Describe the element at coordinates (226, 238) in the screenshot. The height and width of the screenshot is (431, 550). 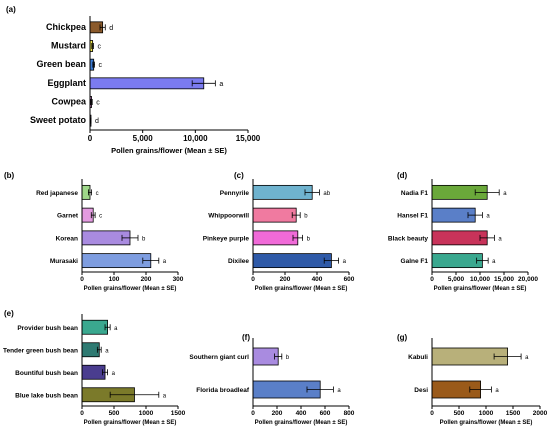
I see `category-label: Pinkeye purple` at that location.